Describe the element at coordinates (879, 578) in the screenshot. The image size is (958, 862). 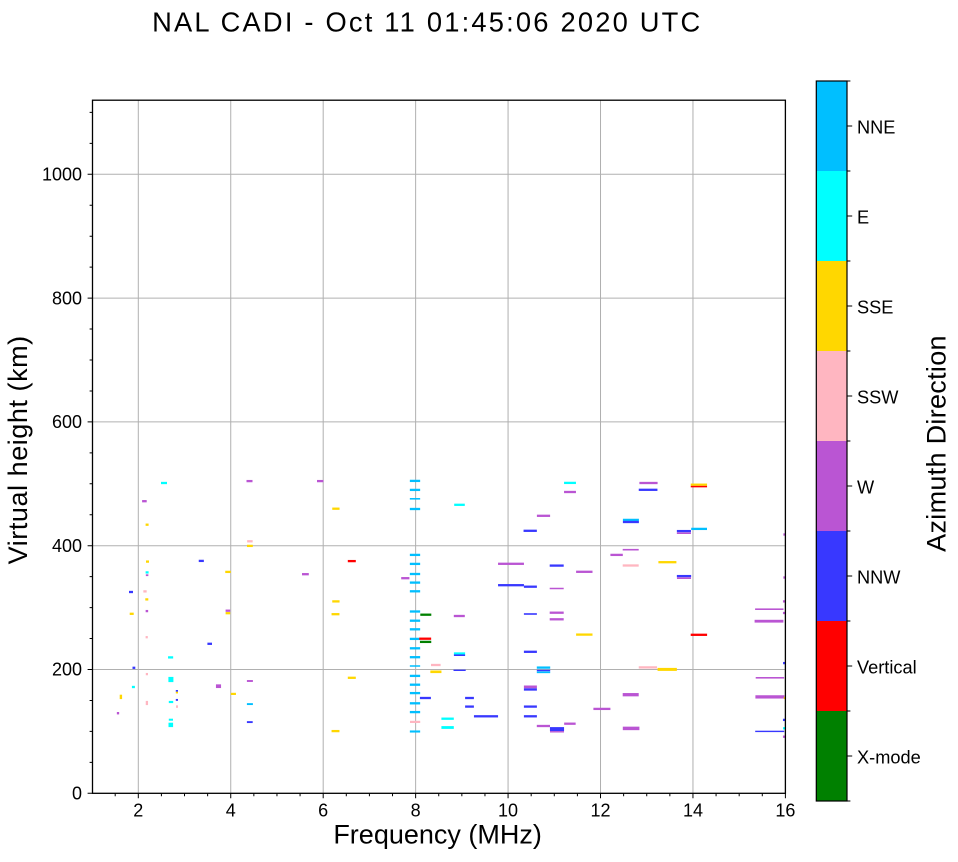
I see `svg-text: NNW` at that location.